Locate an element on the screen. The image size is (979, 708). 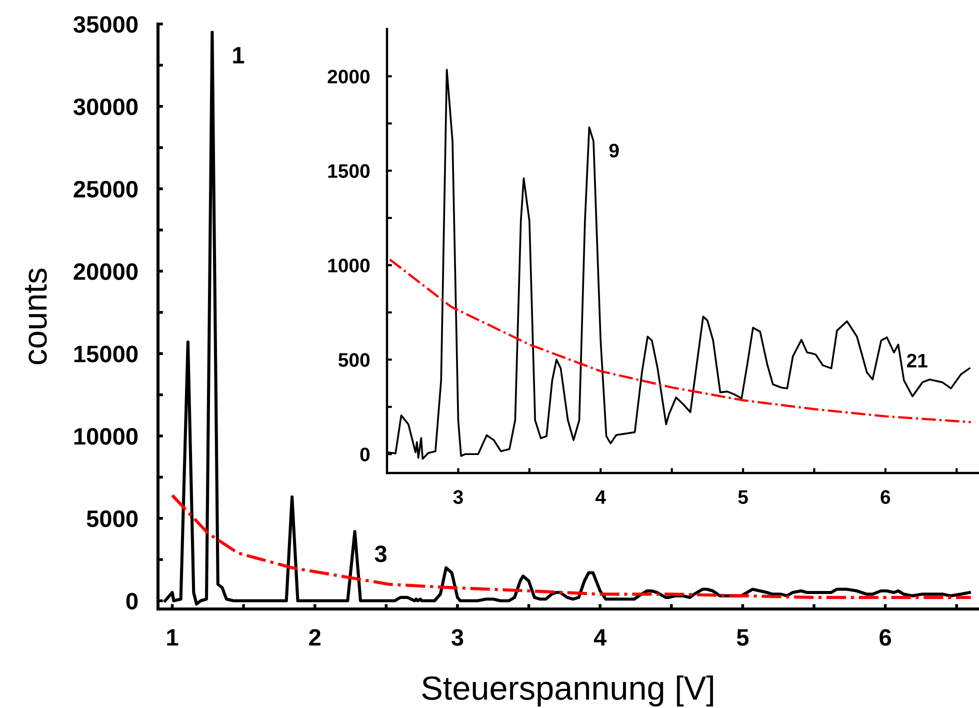
y-tick-label: 1000 is located at coordinates (349, 265).